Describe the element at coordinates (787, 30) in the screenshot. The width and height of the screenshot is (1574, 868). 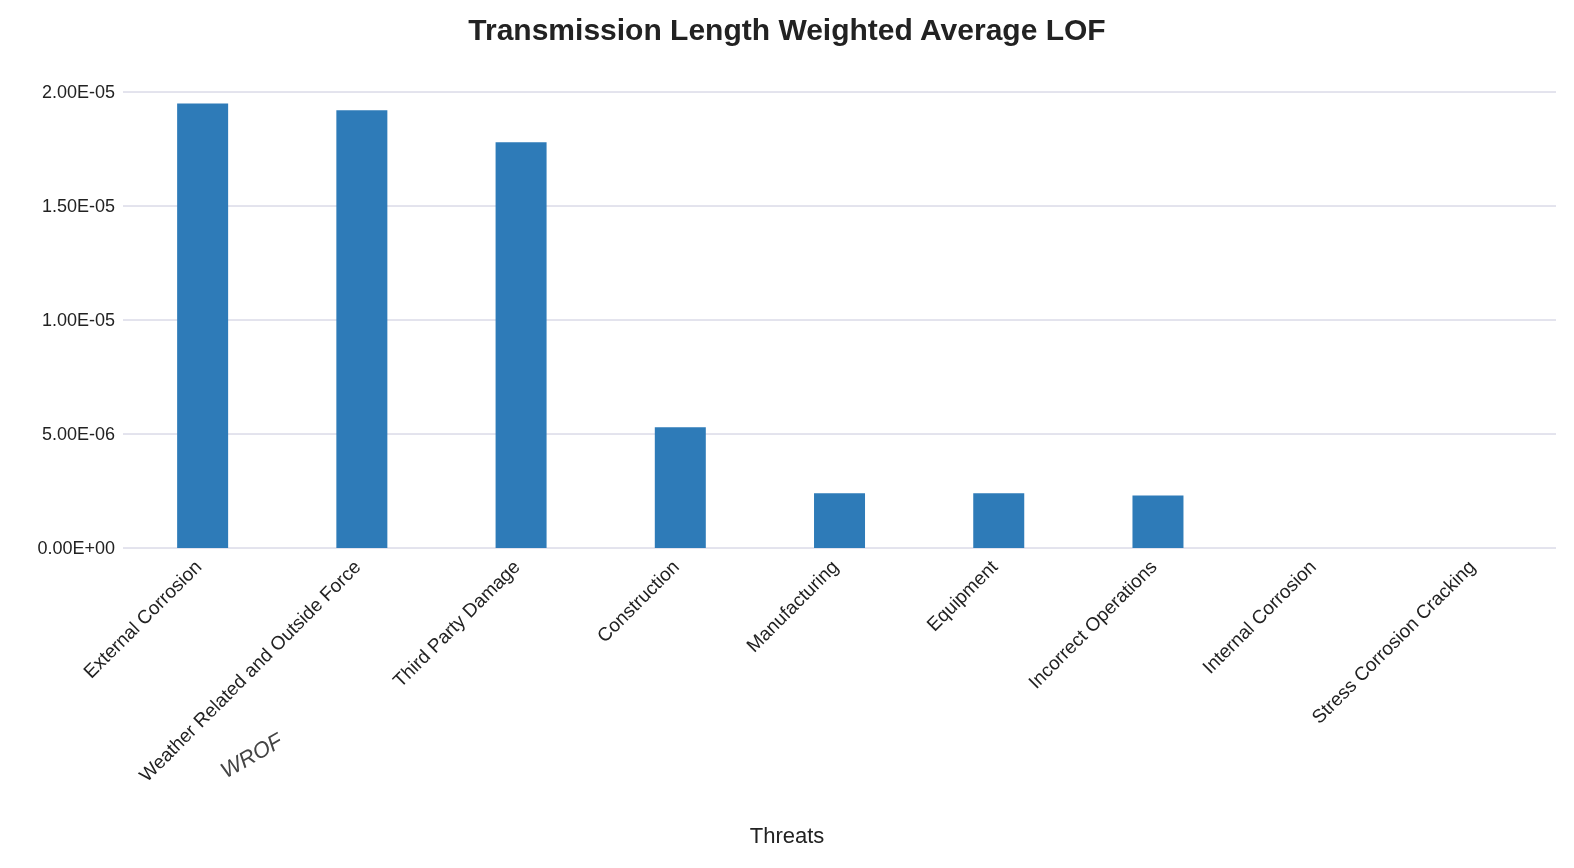
I see `chart-title: Transmission Length Weighted Average LOF` at that location.